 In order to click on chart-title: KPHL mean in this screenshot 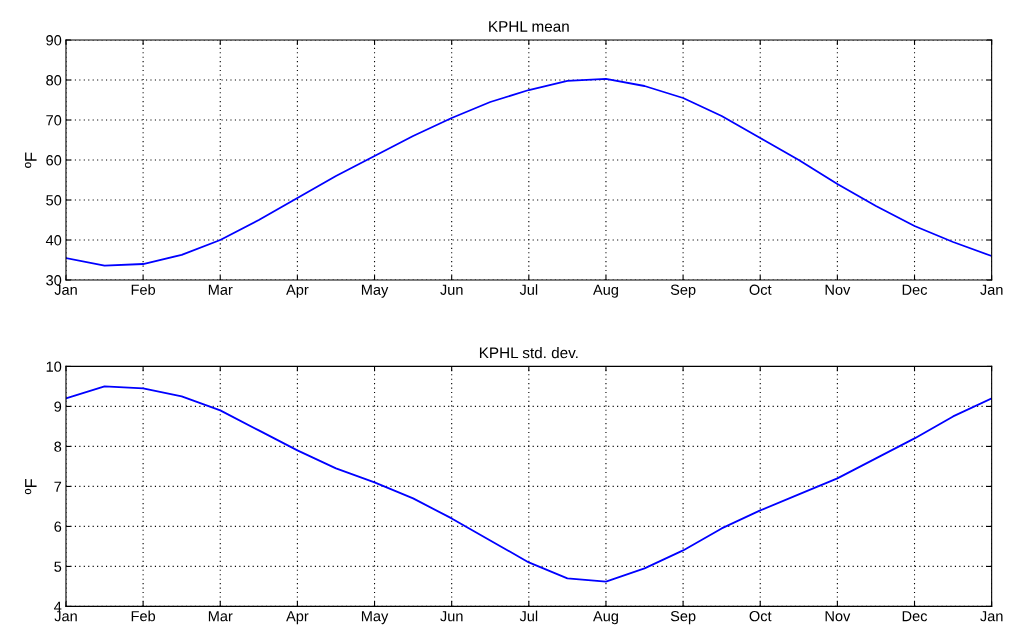, I will do `click(529, 26)`.